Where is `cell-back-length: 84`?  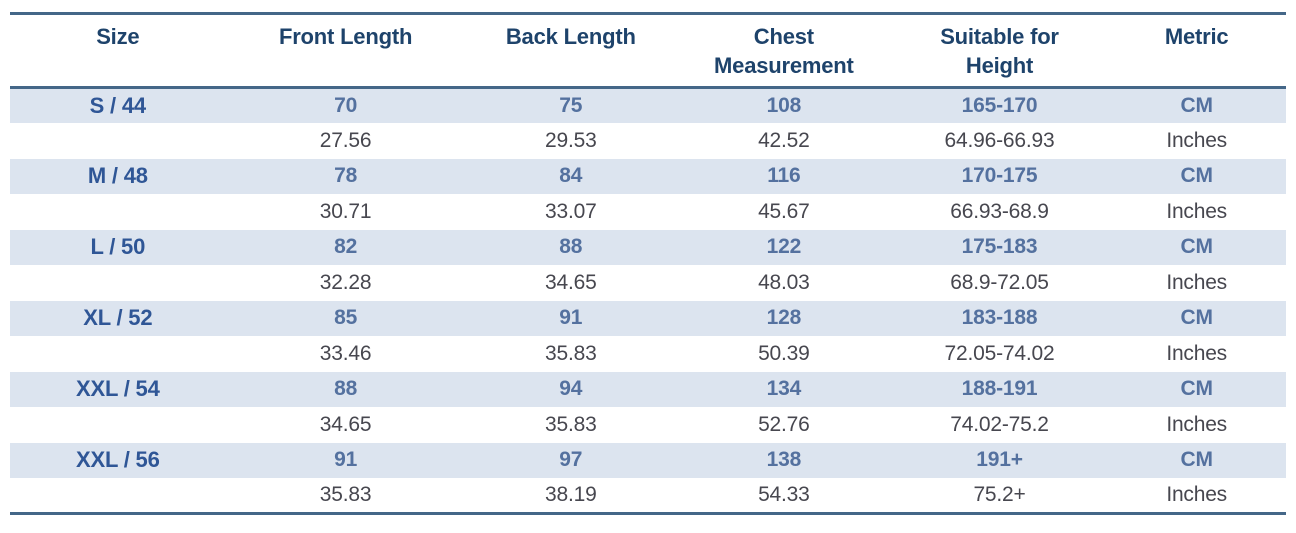
cell-back-length: 84 is located at coordinates (571, 176).